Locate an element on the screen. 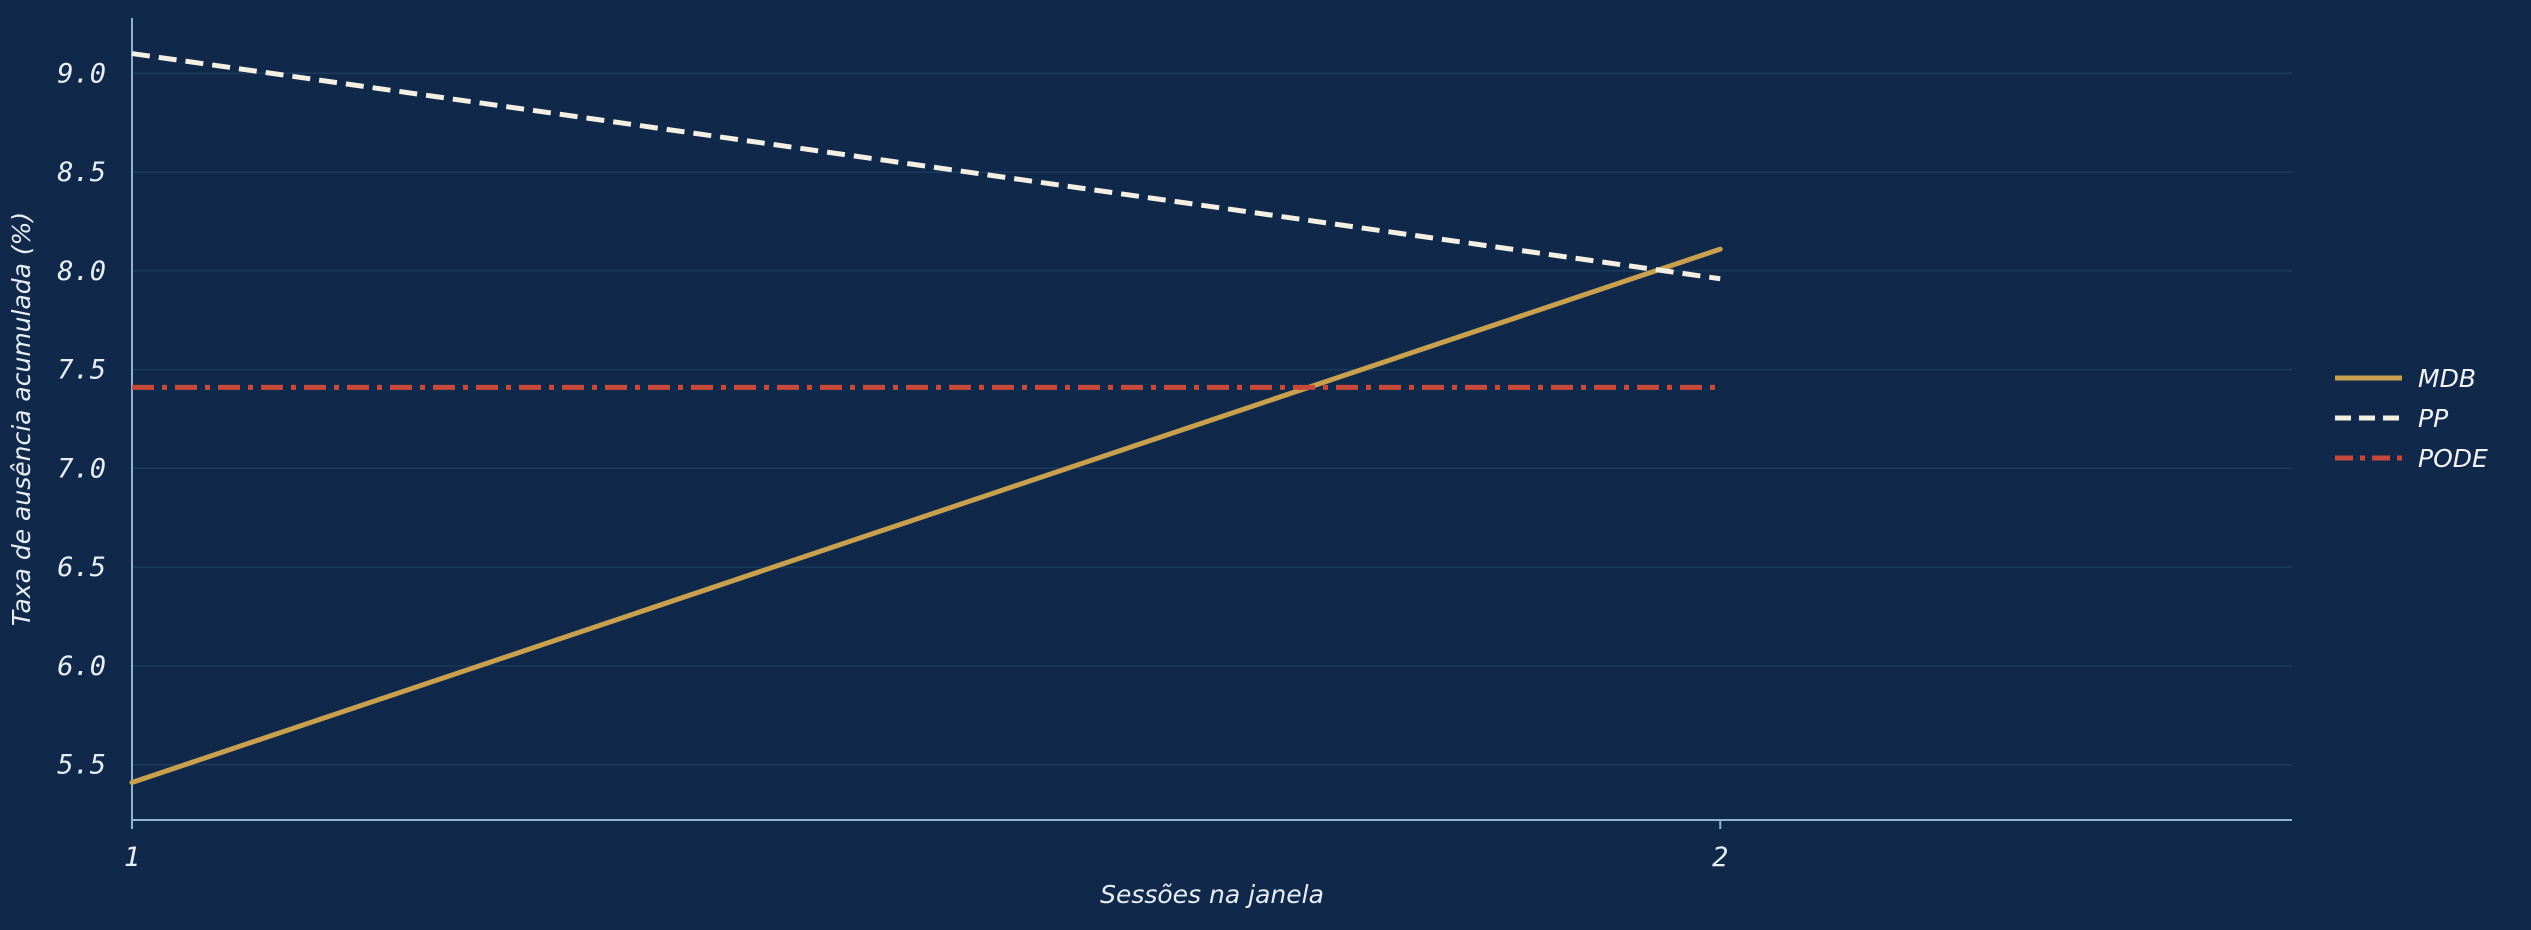 This screenshot has width=2531, height=930. y-tick-label: 6.5 is located at coordinates (81, 567).